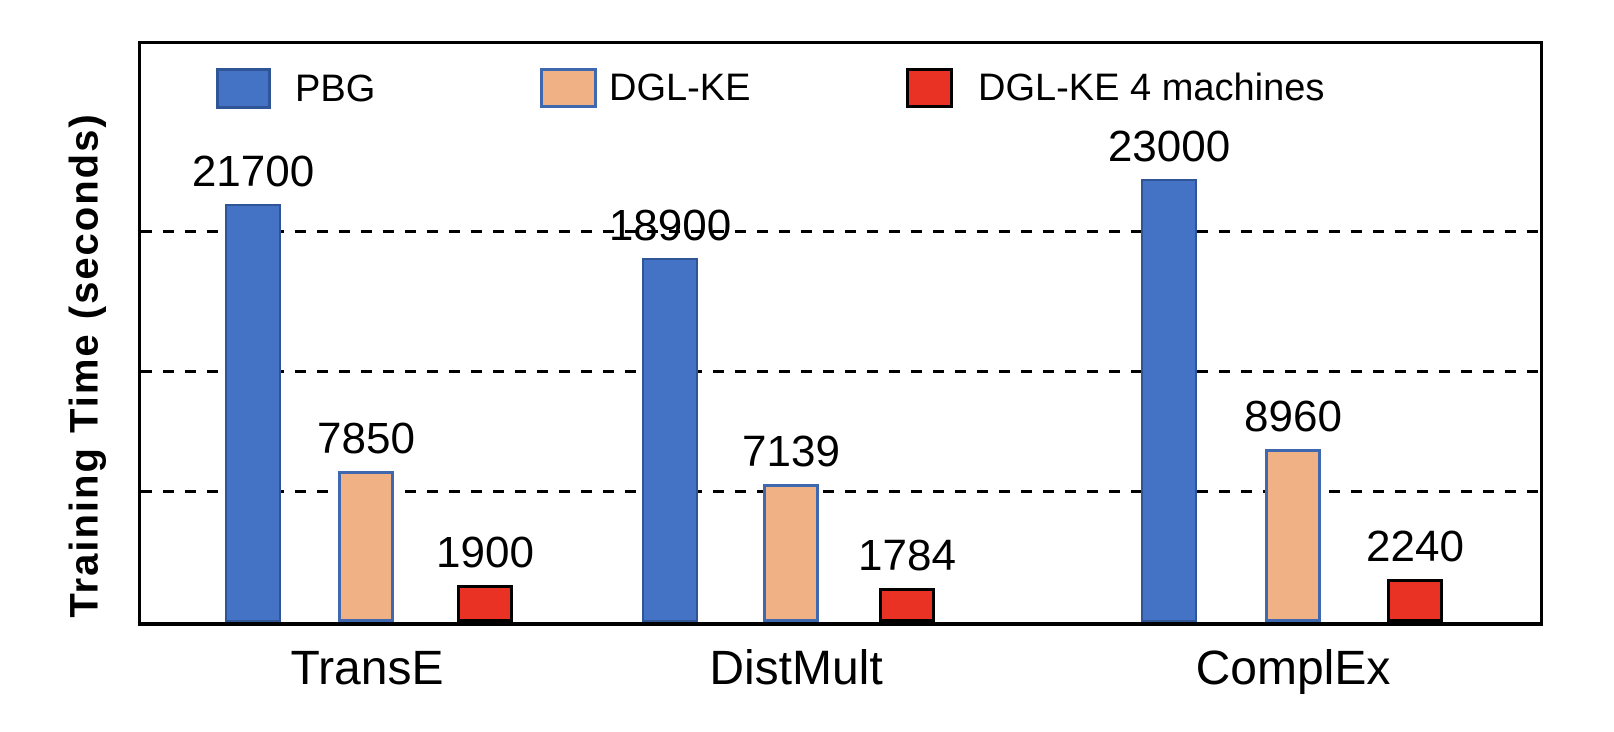 This screenshot has width=1614, height=732. What do you see at coordinates (1293, 668) in the screenshot?
I see `x-axis-label-complex: ComplEx` at bounding box center [1293, 668].